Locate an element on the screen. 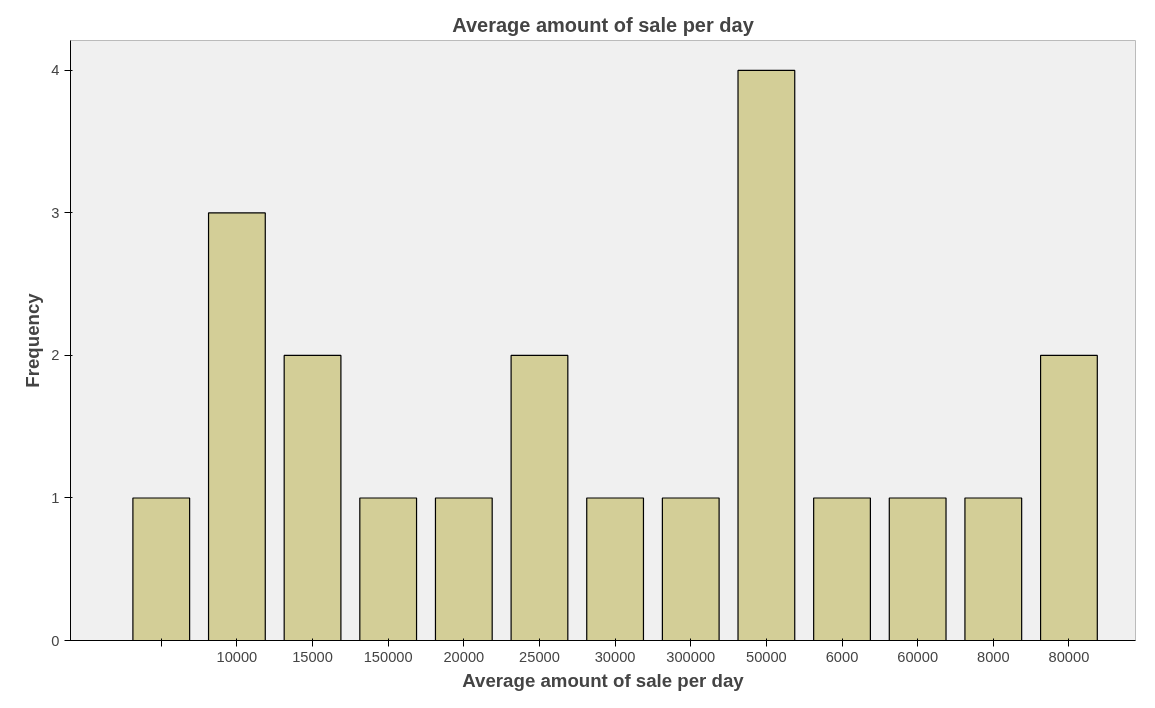 This screenshot has height=708, width=1155. x-tick-label: 80000 is located at coordinates (1069, 656).